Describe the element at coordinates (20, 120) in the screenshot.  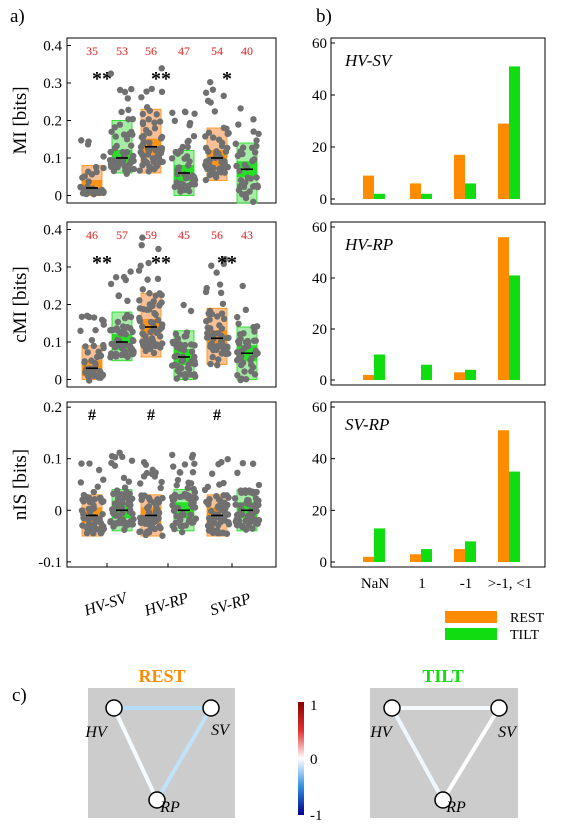
I see `y-axis-label: MI [bits]` at that location.